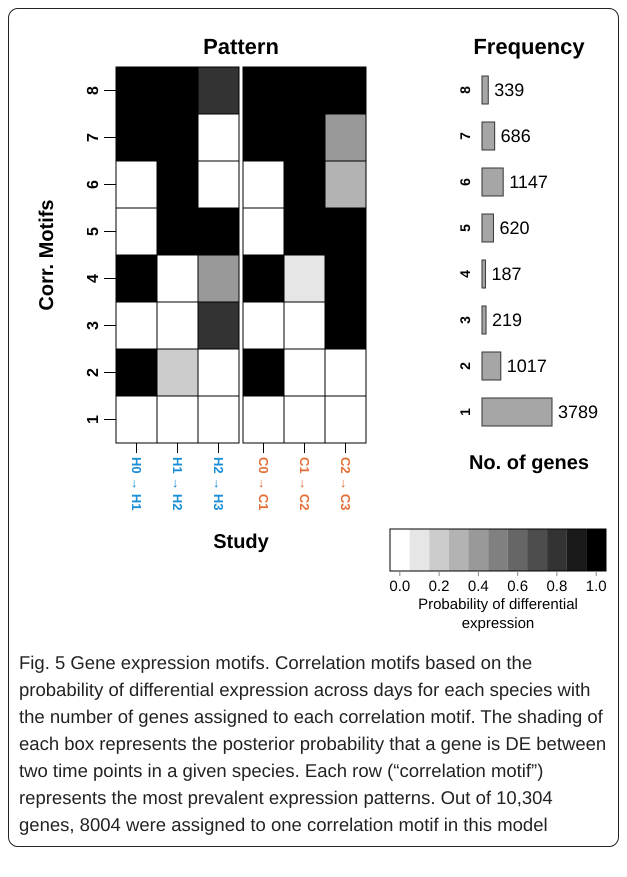  Describe the element at coordinates (399, 586) in the screenshot. I see `color-bar-label: 0.0` at that location.